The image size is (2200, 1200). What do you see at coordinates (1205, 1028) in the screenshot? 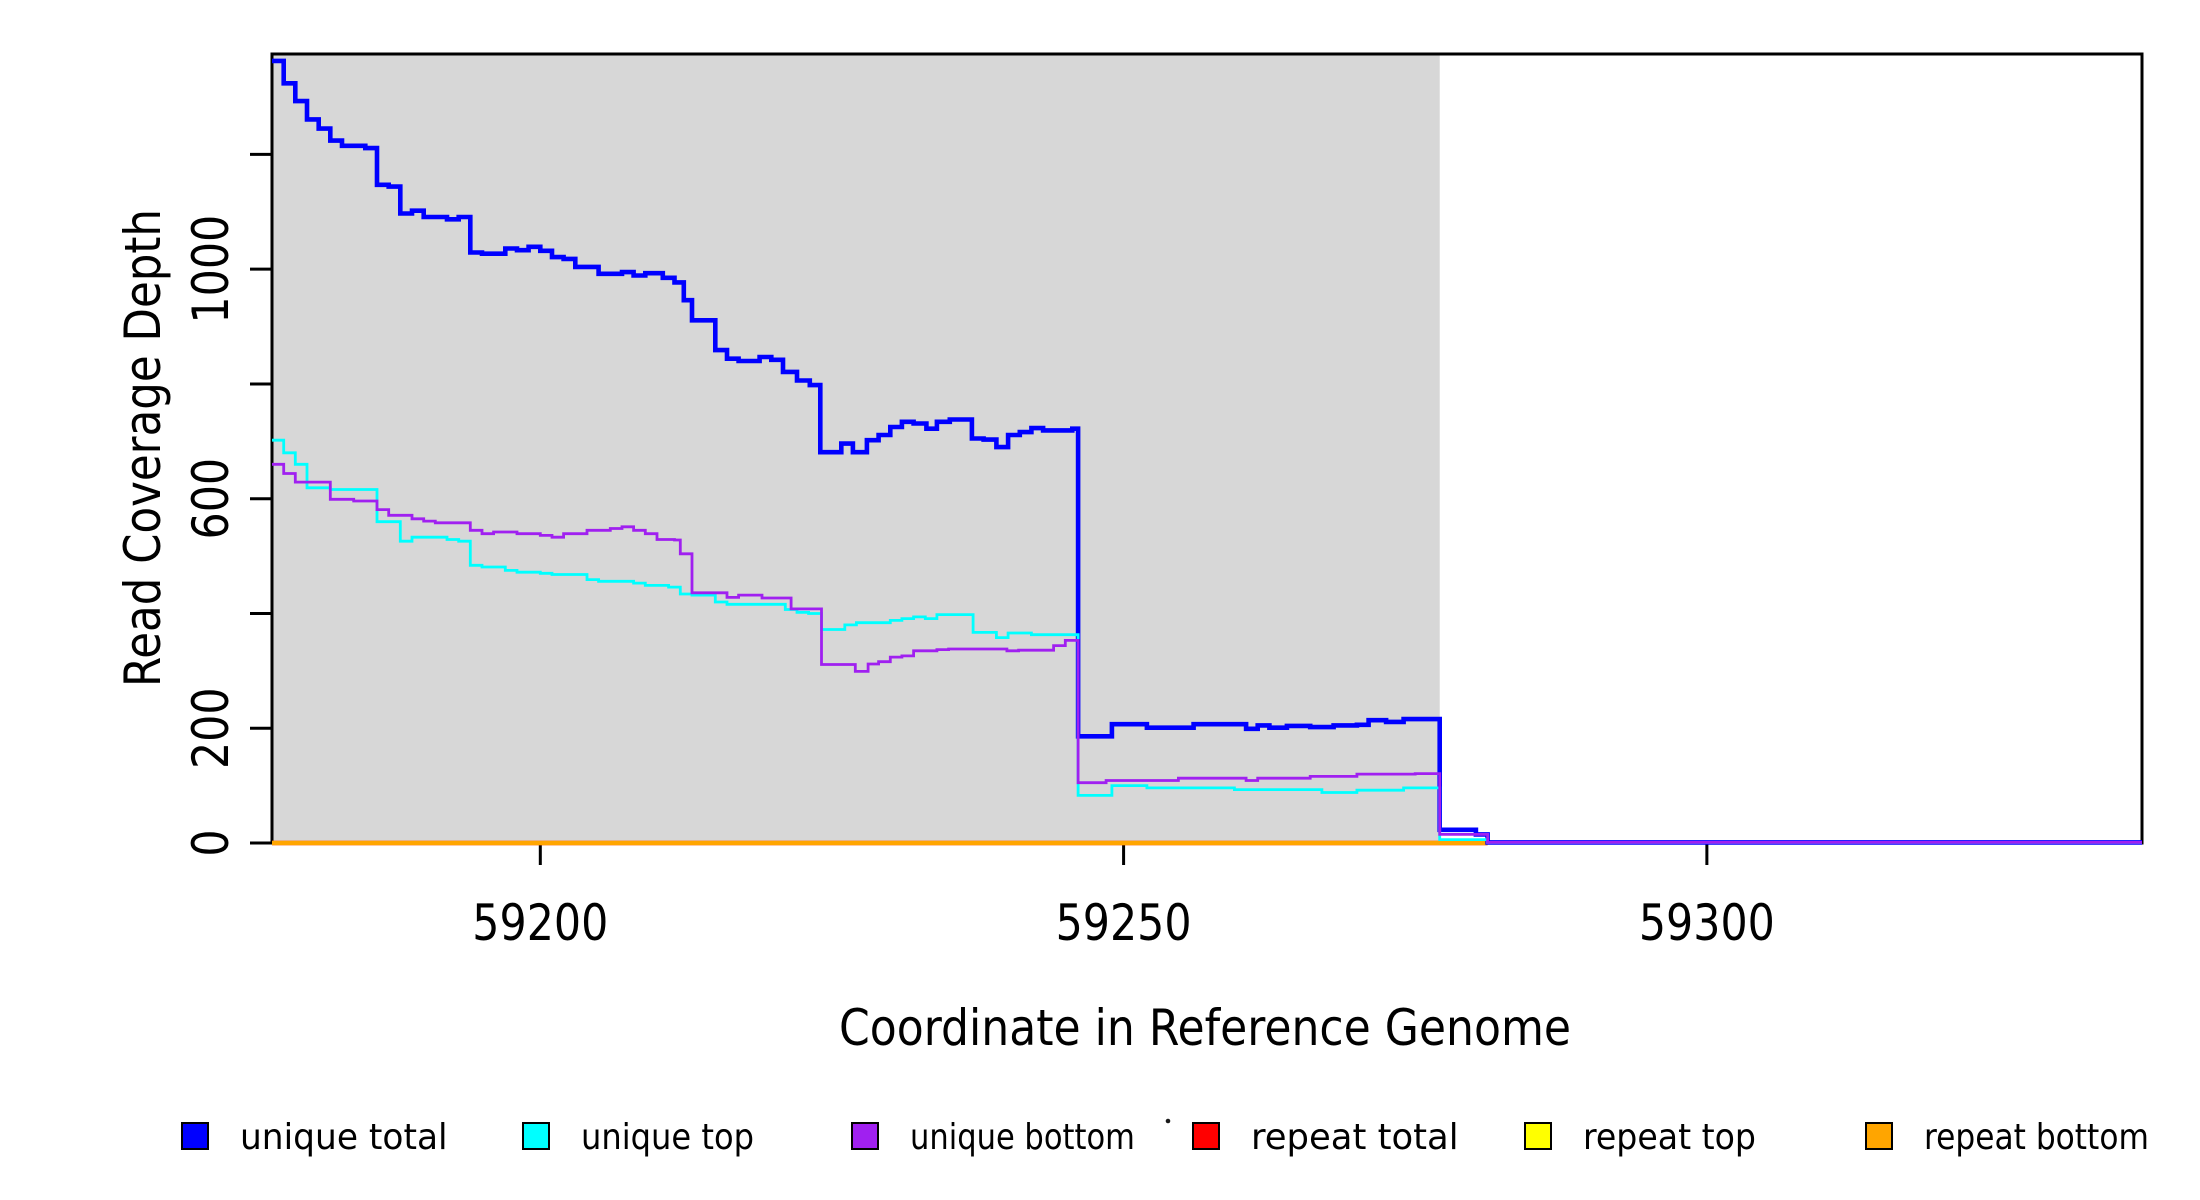
I see `x-axis-title: Coordinate in Reference Genome` at bounding box center [1205, 1028].